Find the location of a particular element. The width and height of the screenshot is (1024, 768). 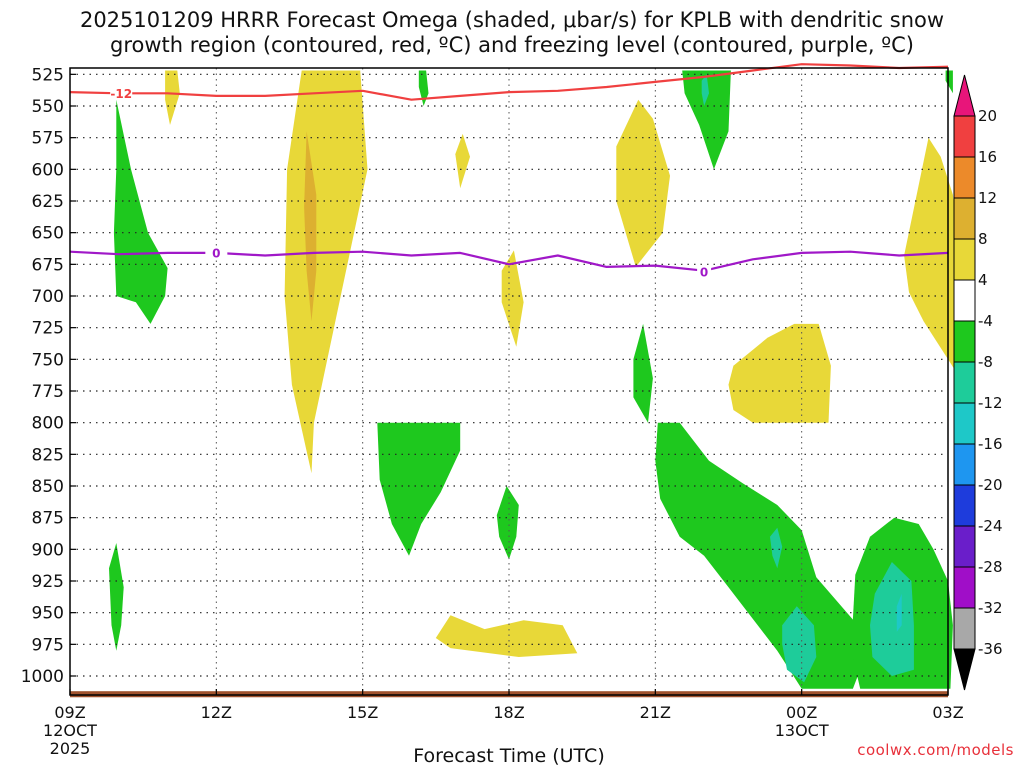

x-tick-label-12Z: 12Z is located at coordinates (216, 712).